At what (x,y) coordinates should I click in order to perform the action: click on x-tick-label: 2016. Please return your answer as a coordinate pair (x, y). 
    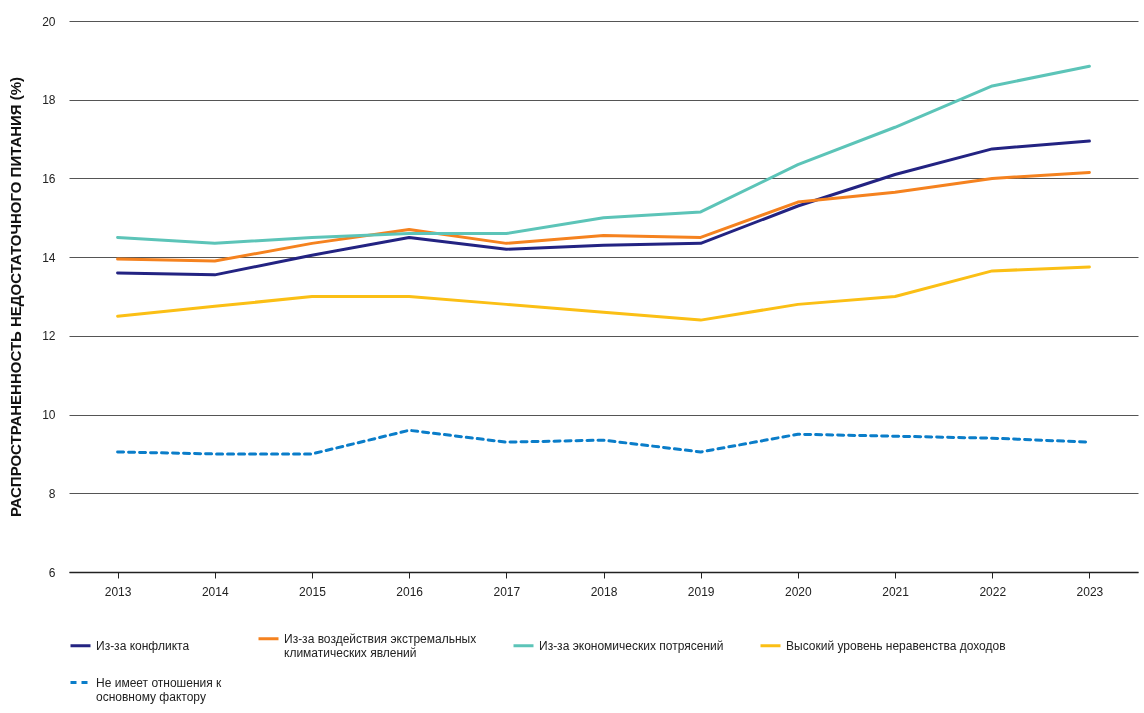
    Looking at the image, I should click on (410, 591).